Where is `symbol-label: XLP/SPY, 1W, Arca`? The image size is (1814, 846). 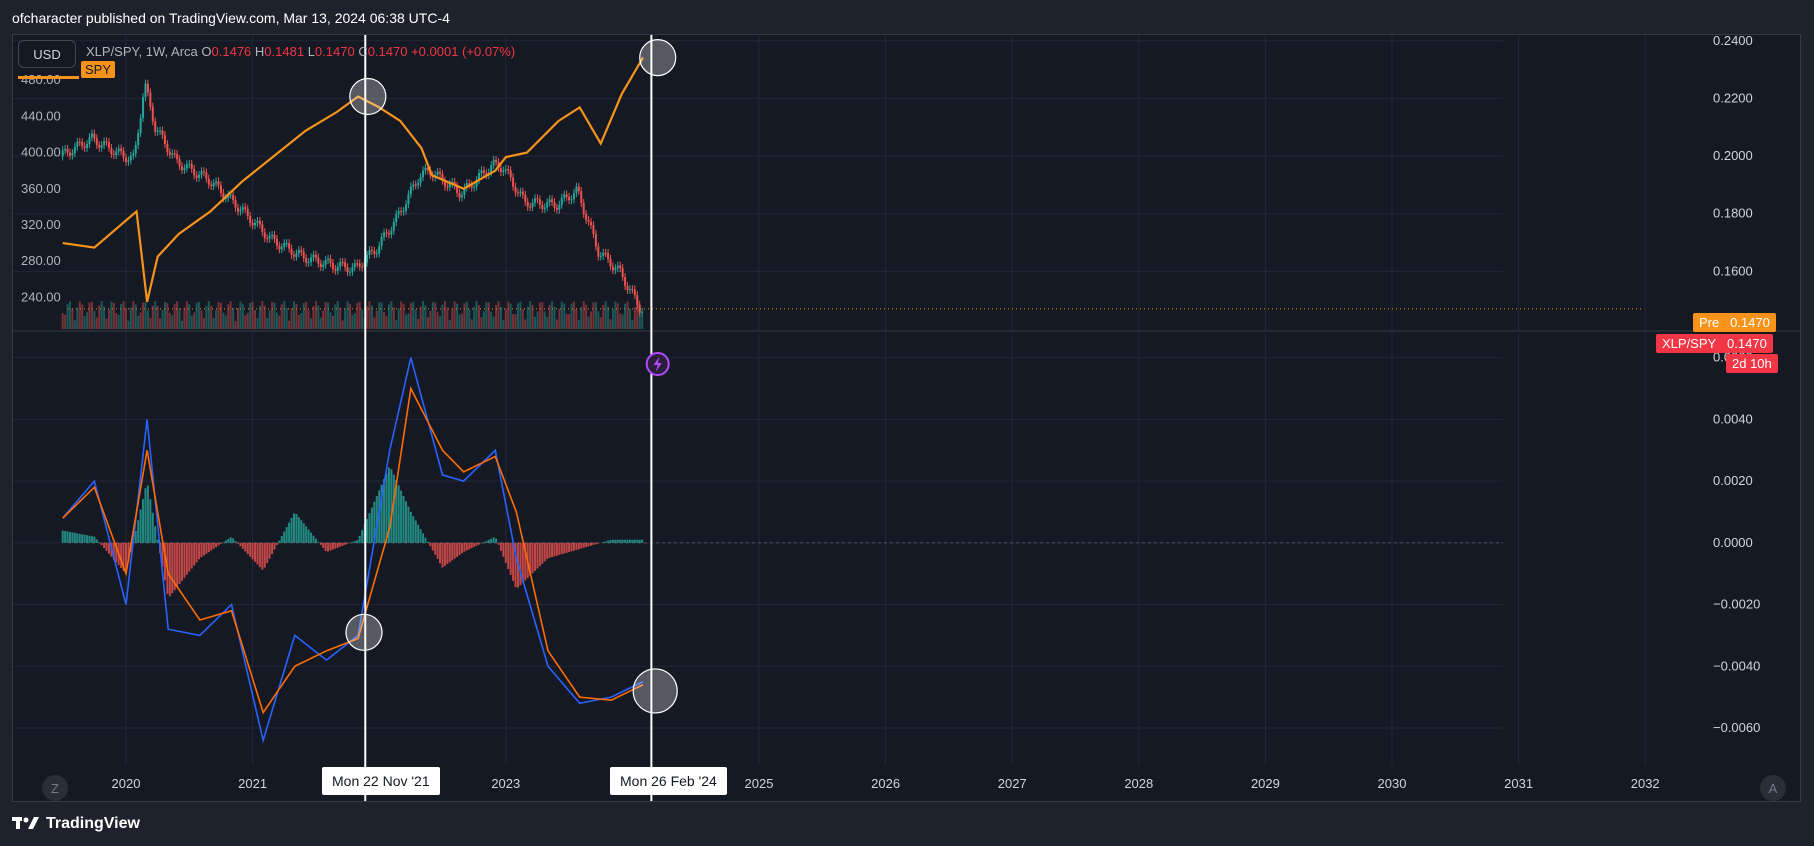
symbol-label: XLP/SPY, 1W, Arca is located at coordinates (142, 51).